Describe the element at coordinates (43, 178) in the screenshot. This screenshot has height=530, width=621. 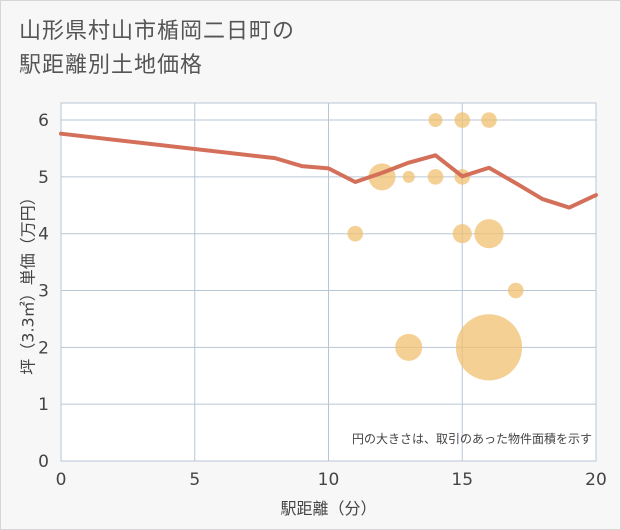
I see `y-tick-label: 5` at that location.